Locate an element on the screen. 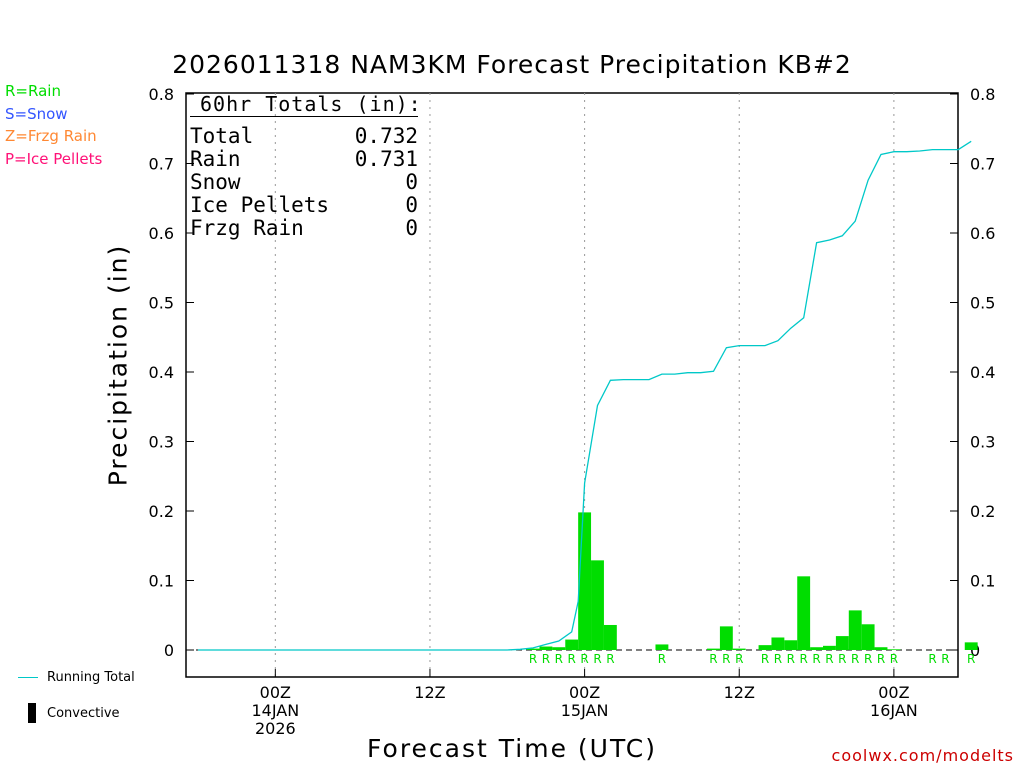  y-tick-label-right: 0.5 is located at coordinates (982, 303).